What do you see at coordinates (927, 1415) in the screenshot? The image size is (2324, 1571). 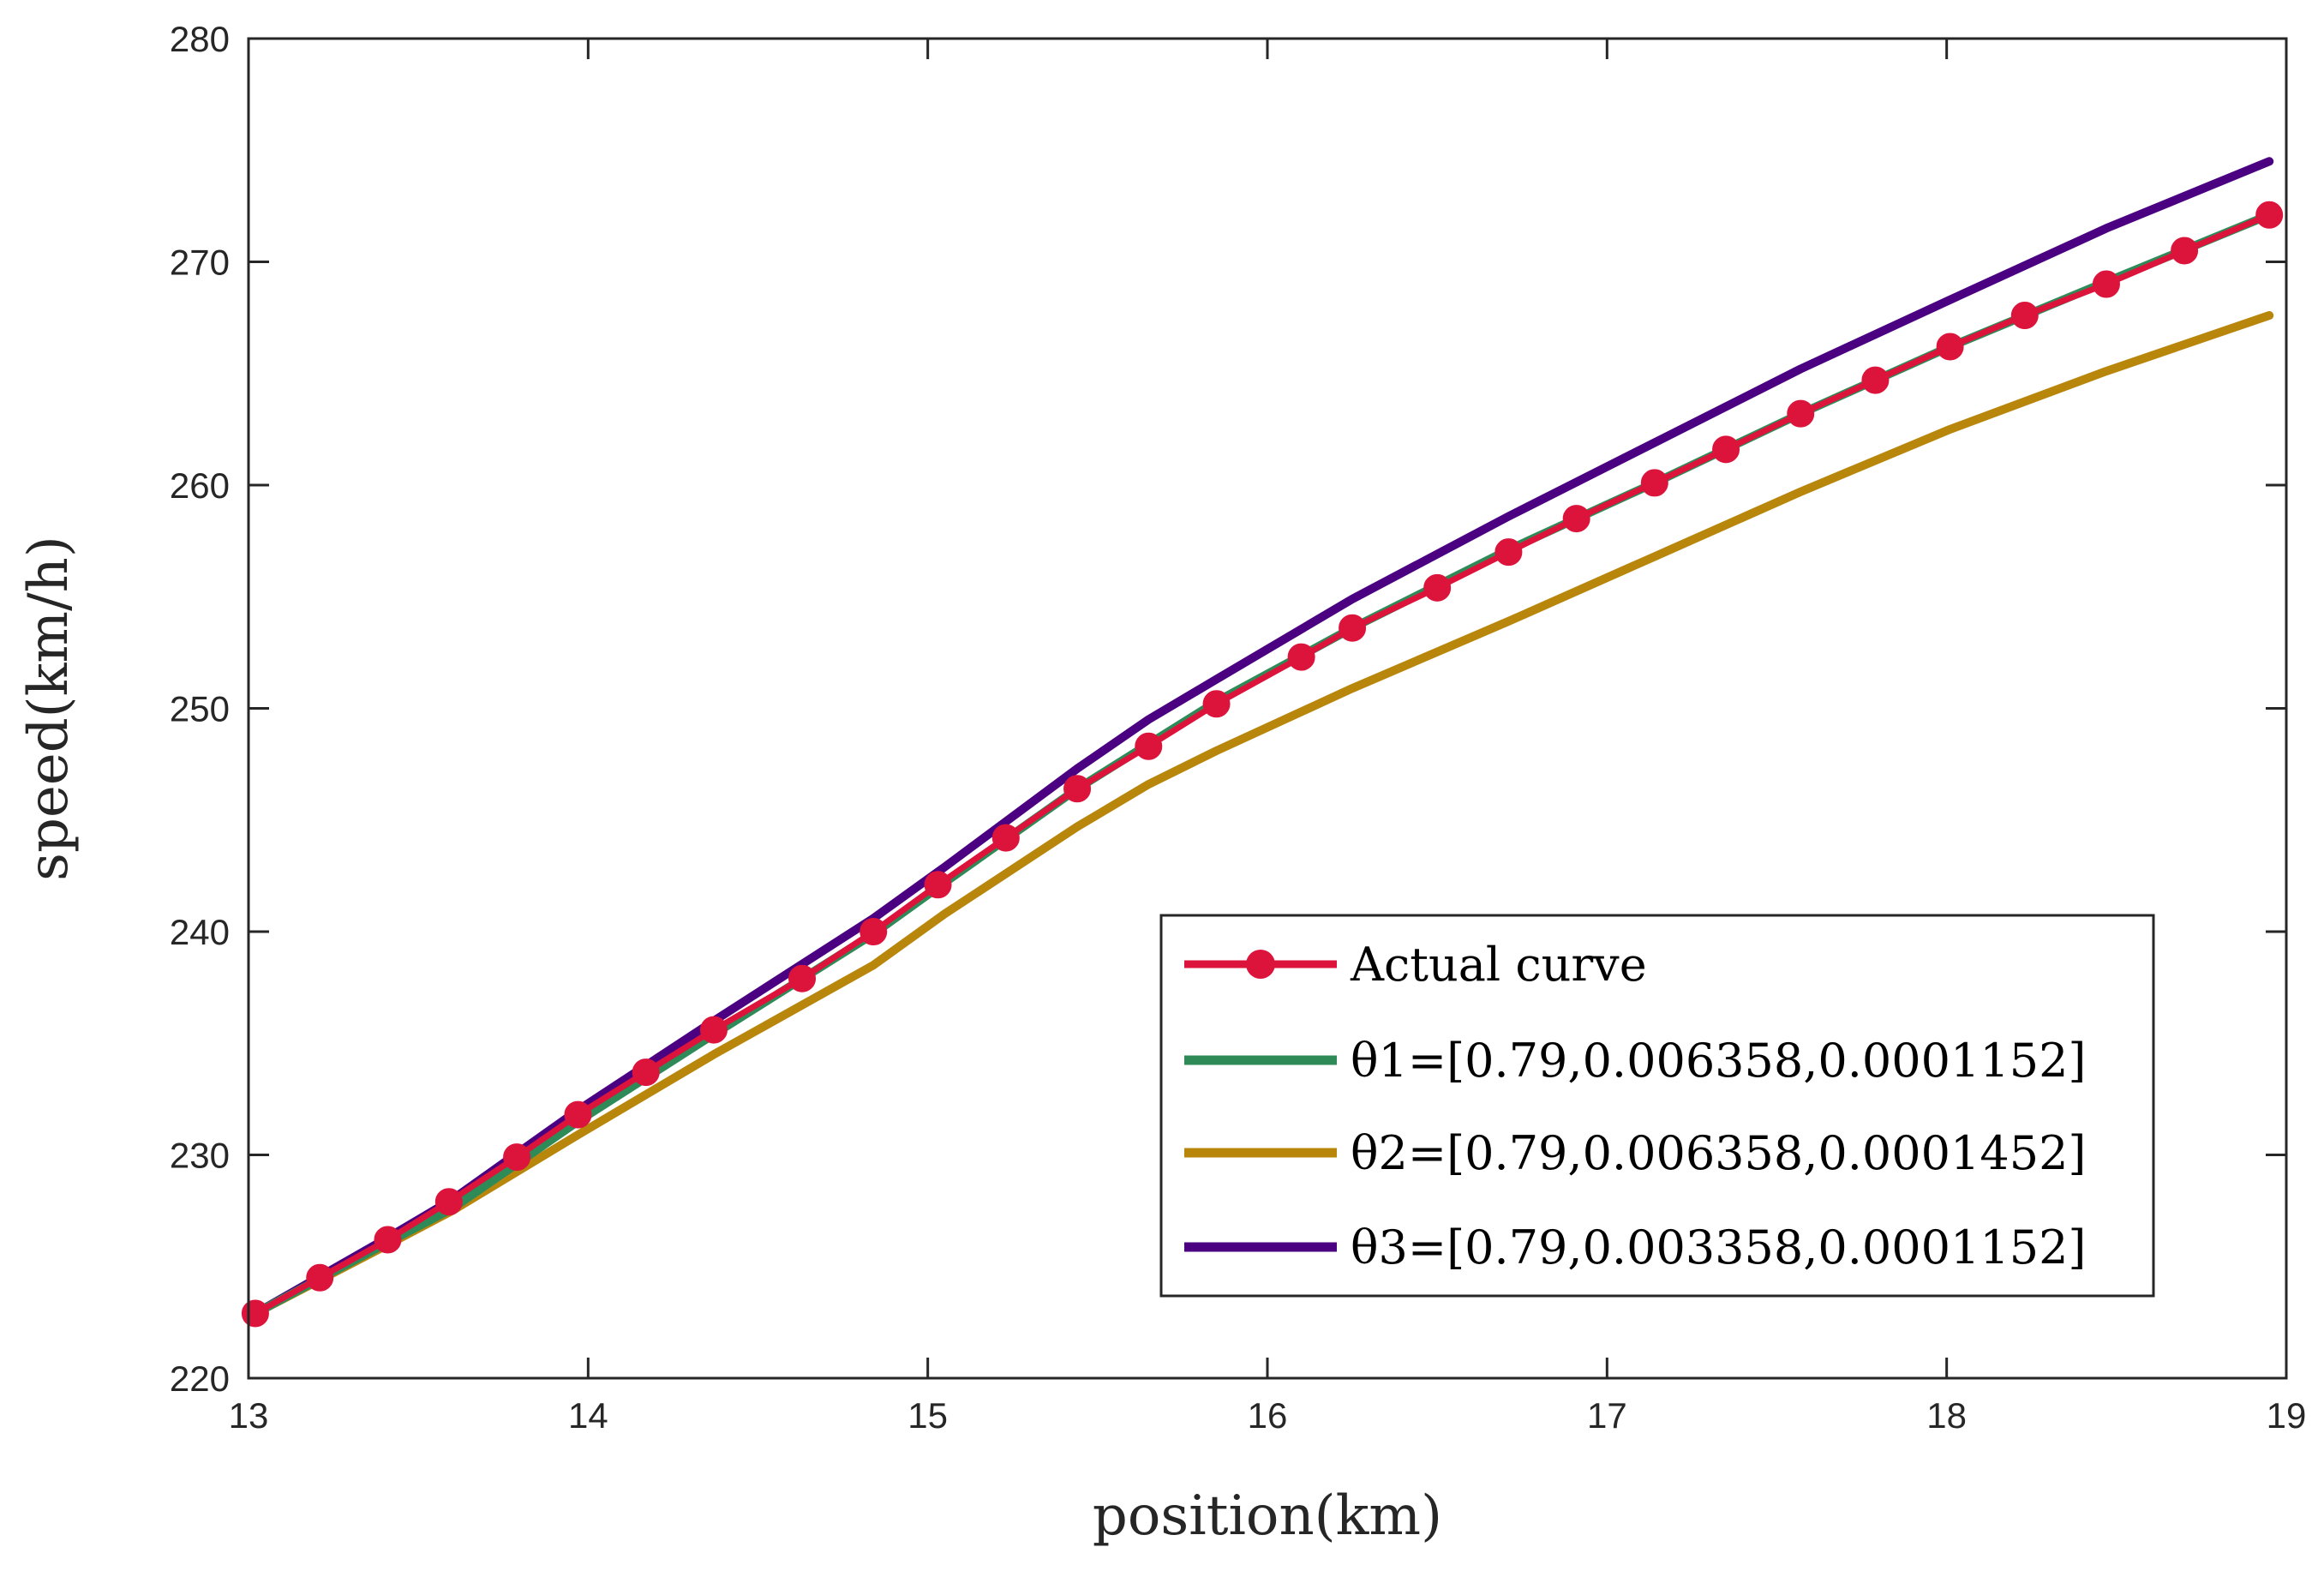 I see `x-tick-label: 15` at bounding box center [927, 1415].